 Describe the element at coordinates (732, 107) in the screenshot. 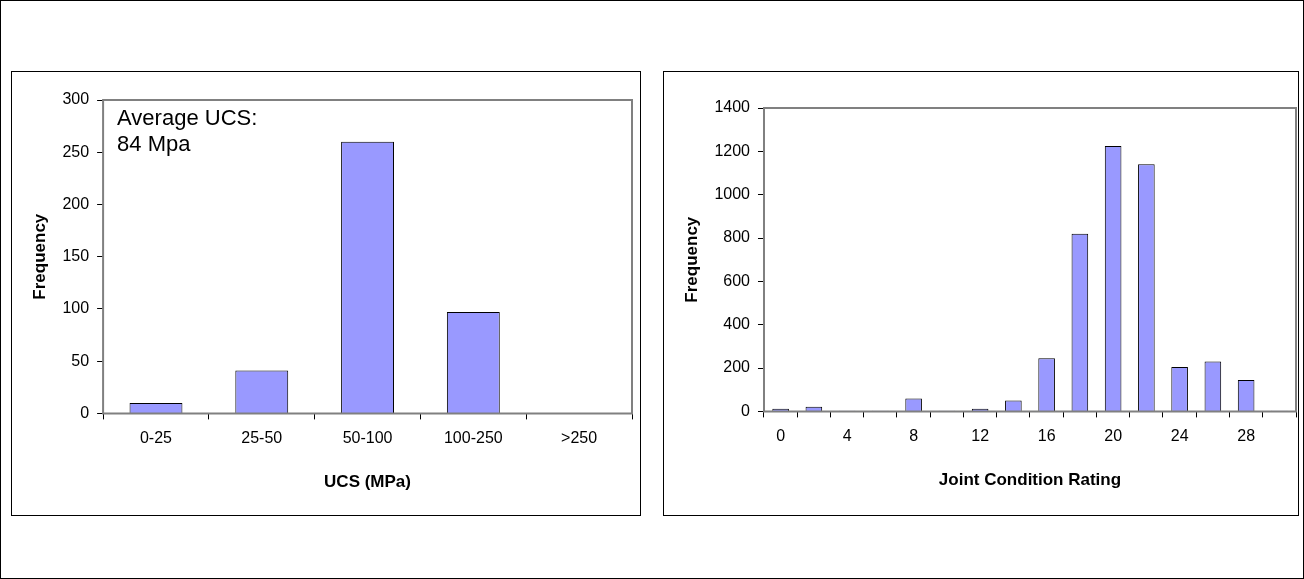

I see `y-tick-label: 1400` at that location.